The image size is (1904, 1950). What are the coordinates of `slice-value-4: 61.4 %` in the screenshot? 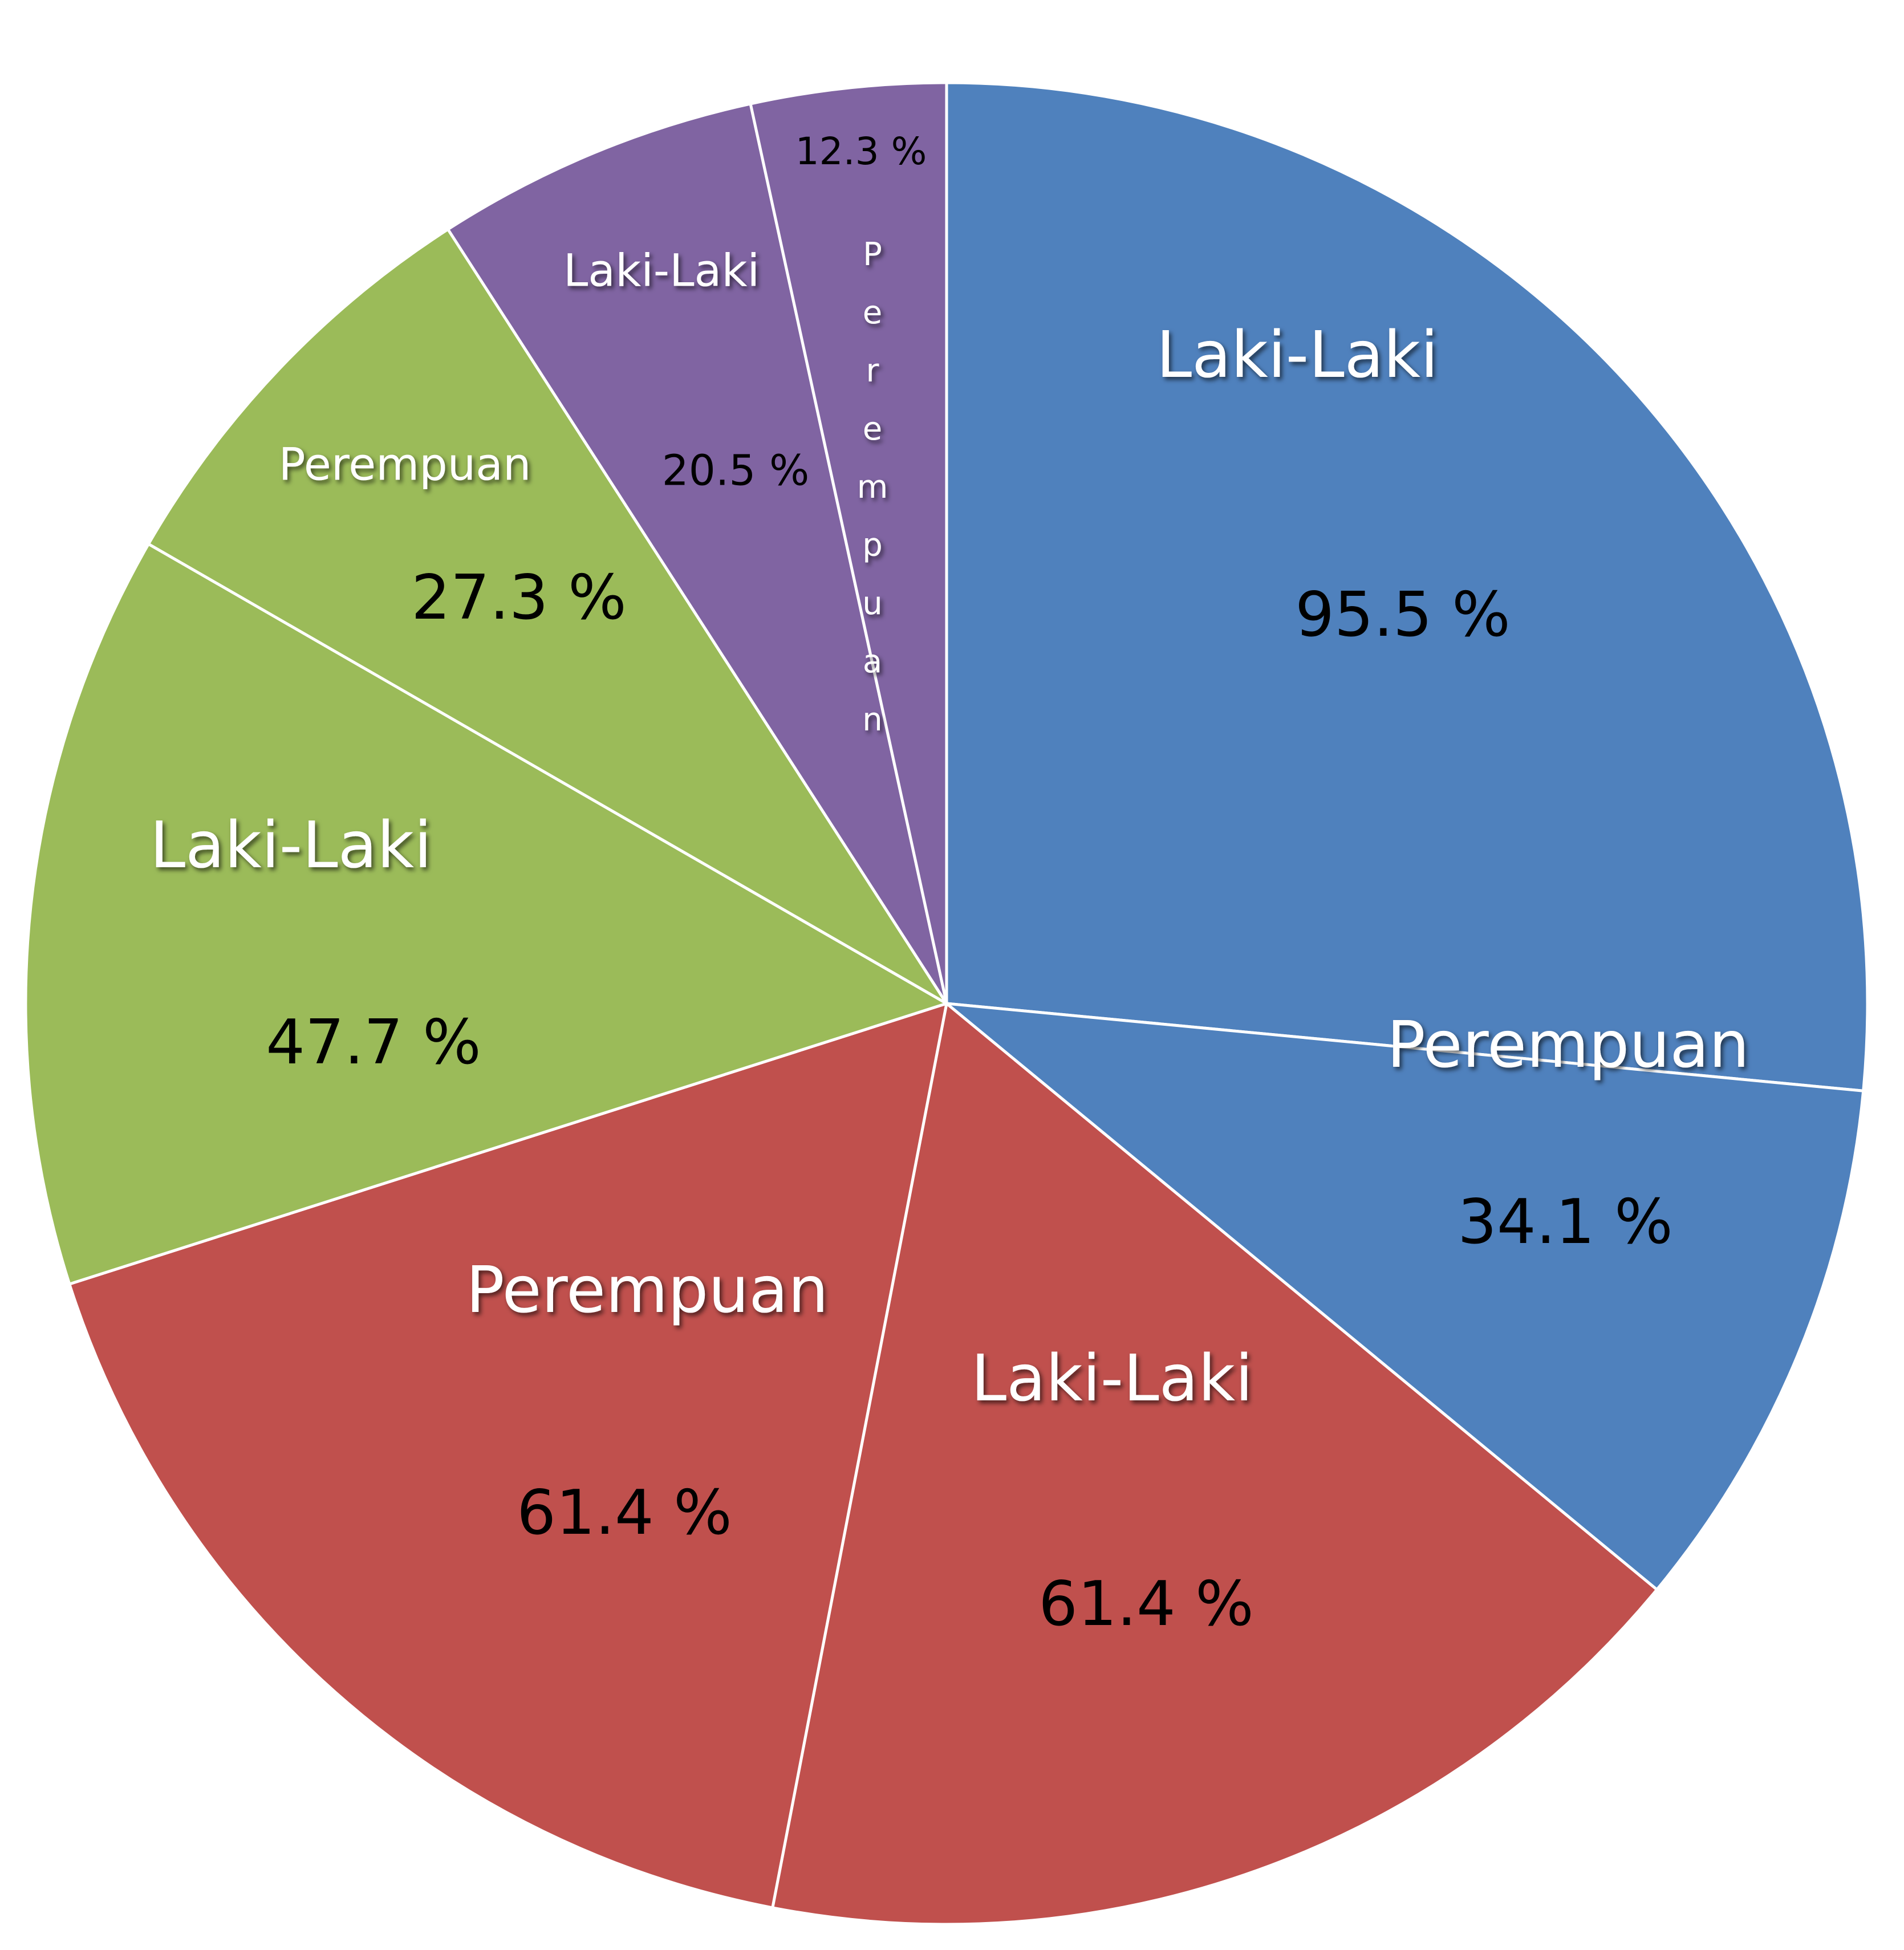 It's located at (624, 1513).